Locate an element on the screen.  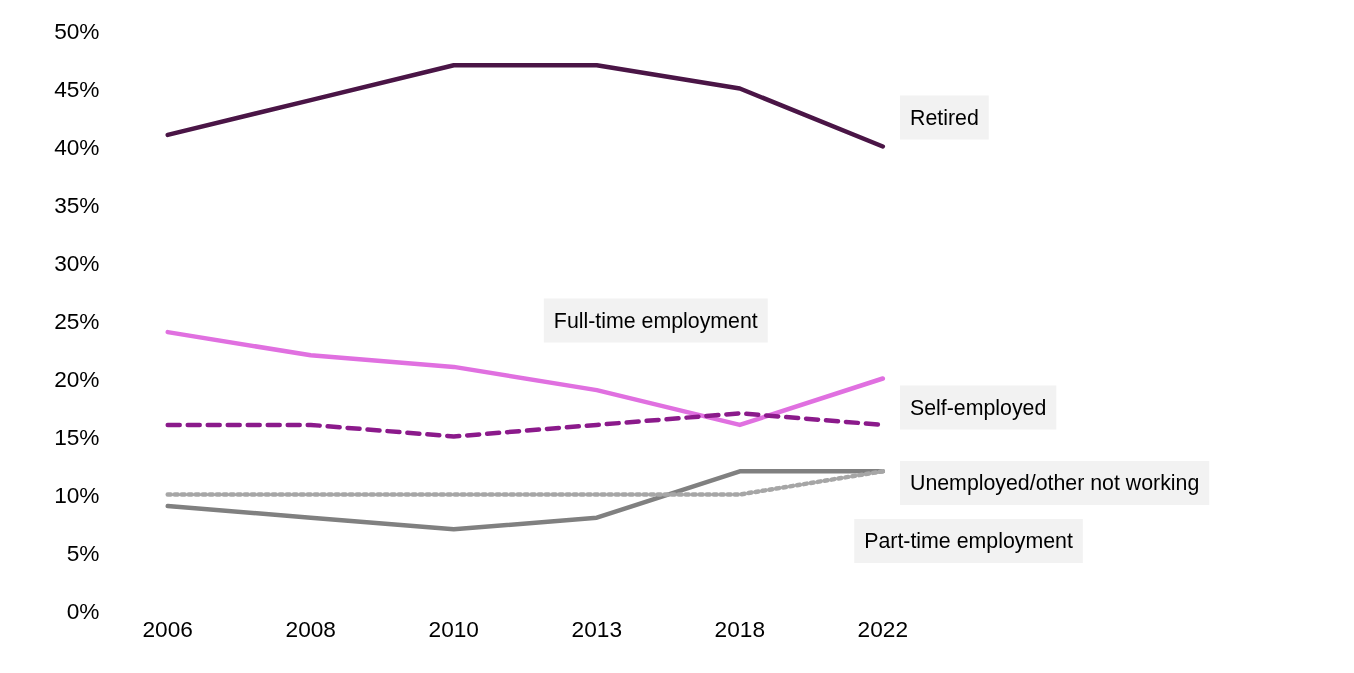
y-tick-label: 0% is located at coordinates (83, 610).